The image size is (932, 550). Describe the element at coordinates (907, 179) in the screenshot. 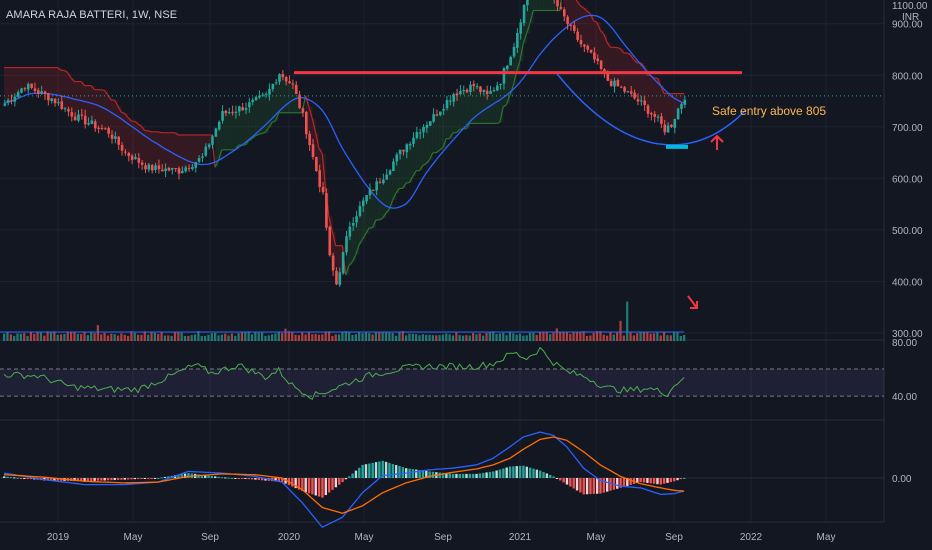

I see `price-tick-label: 600.00` at that location.